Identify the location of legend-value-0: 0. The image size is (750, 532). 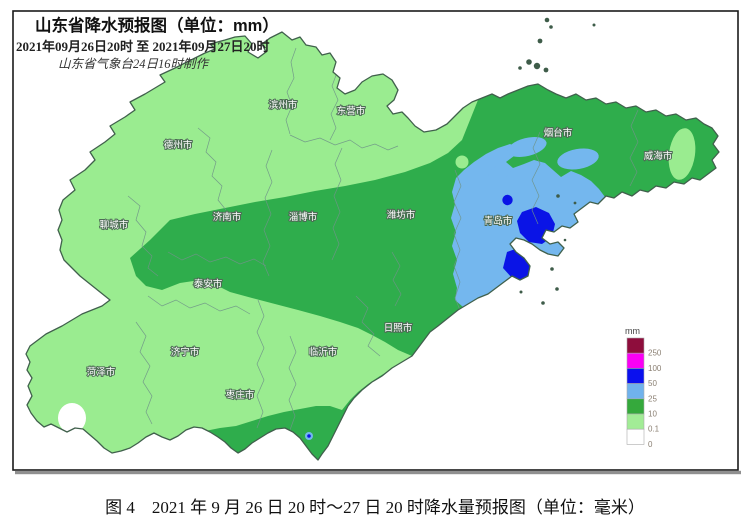
(650, 444).